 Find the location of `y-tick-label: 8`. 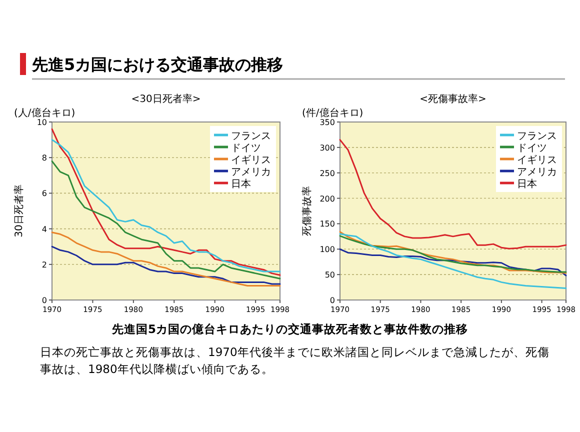

y-tick-label: 8 is located at coordinates (44, 158).